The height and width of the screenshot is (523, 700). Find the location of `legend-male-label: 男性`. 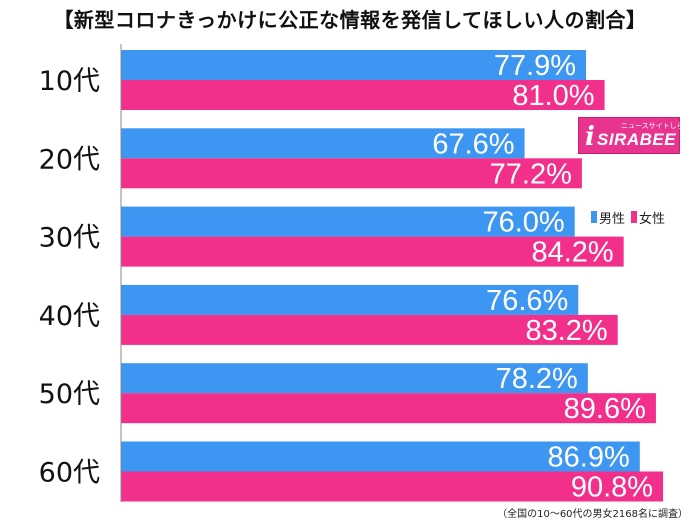

legend-male-label: 男性 is located at coordinates (612, 219).